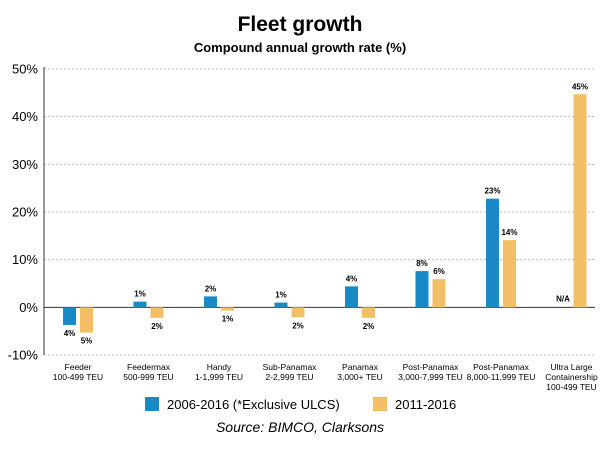  What do you see at coordinates (23, 355) in the screenshot?
I see `y-tick-label: -10%` at bounding box center [23, 355].